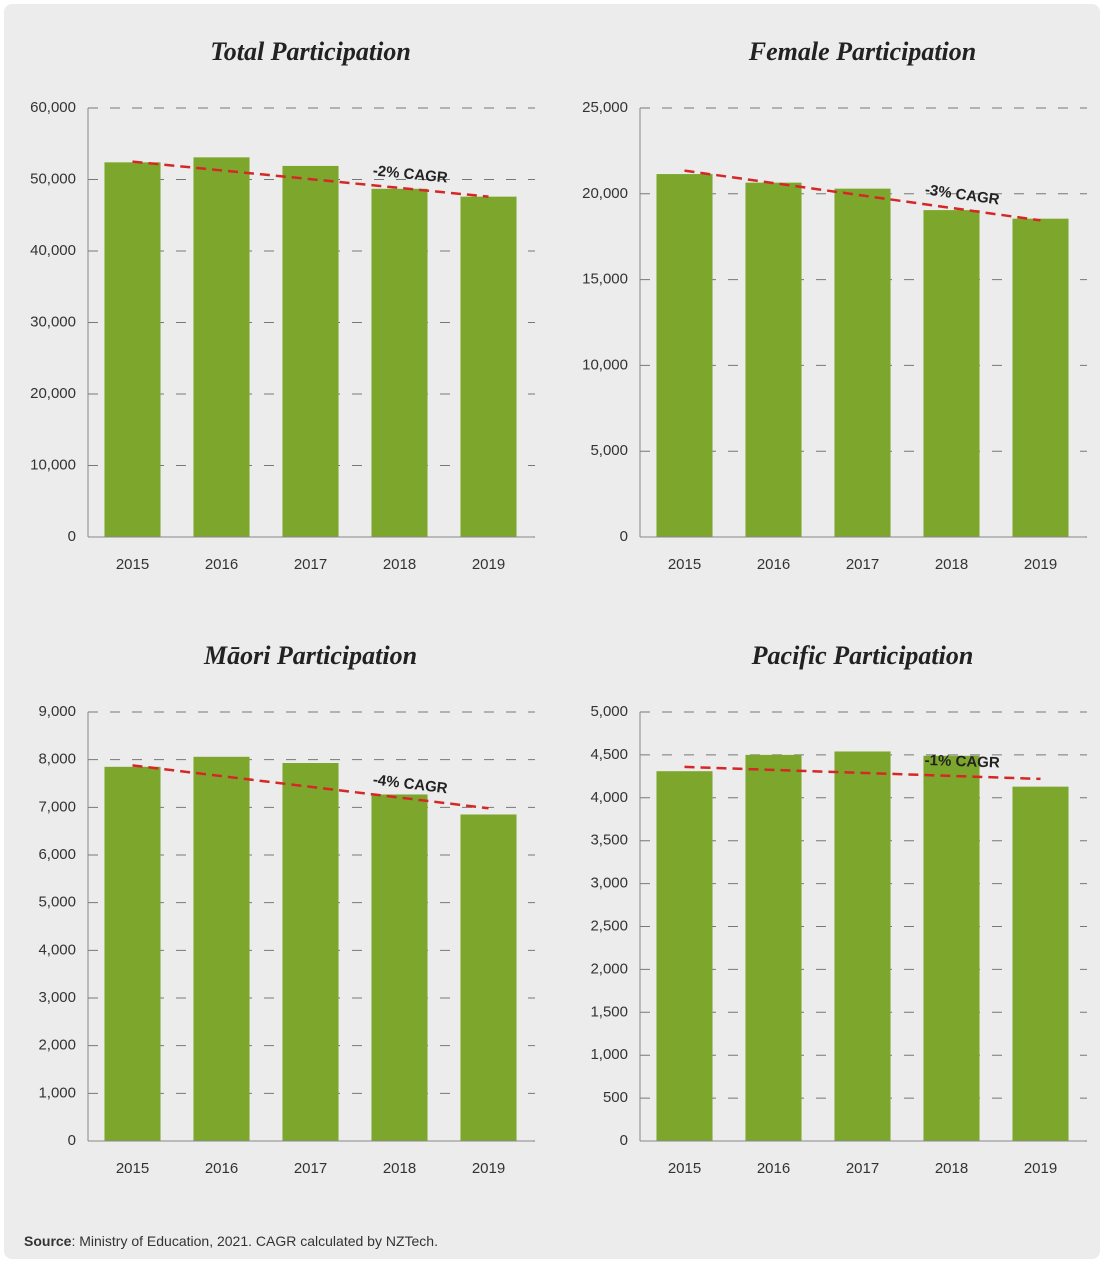  What do you see at coordinates (53, 107) in the screenshot?
I see `y-tick-label: 60,000` at bounding box center [53, 107].